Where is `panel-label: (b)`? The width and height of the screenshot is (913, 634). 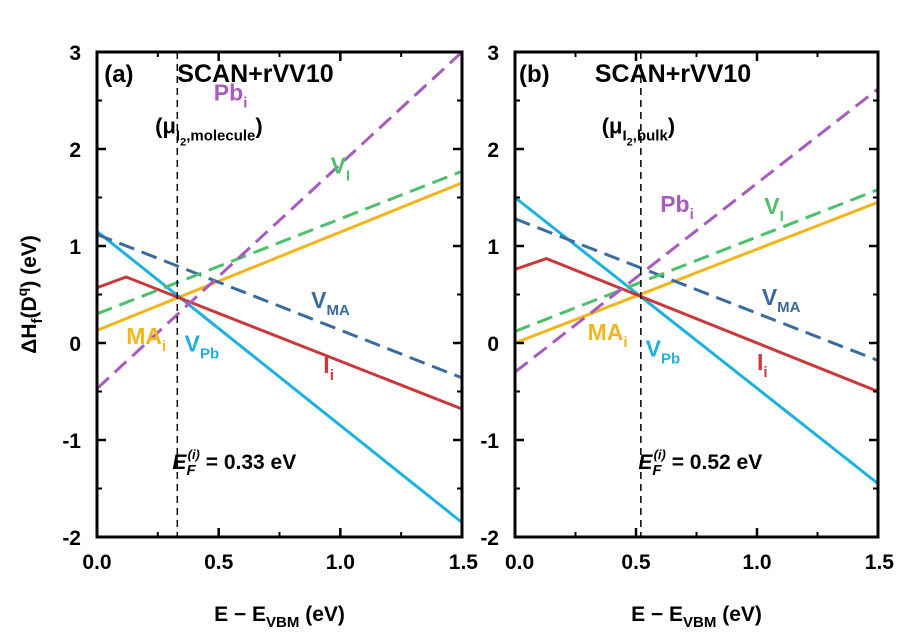
panel-label: (b) is located at coordinates (534, 74).